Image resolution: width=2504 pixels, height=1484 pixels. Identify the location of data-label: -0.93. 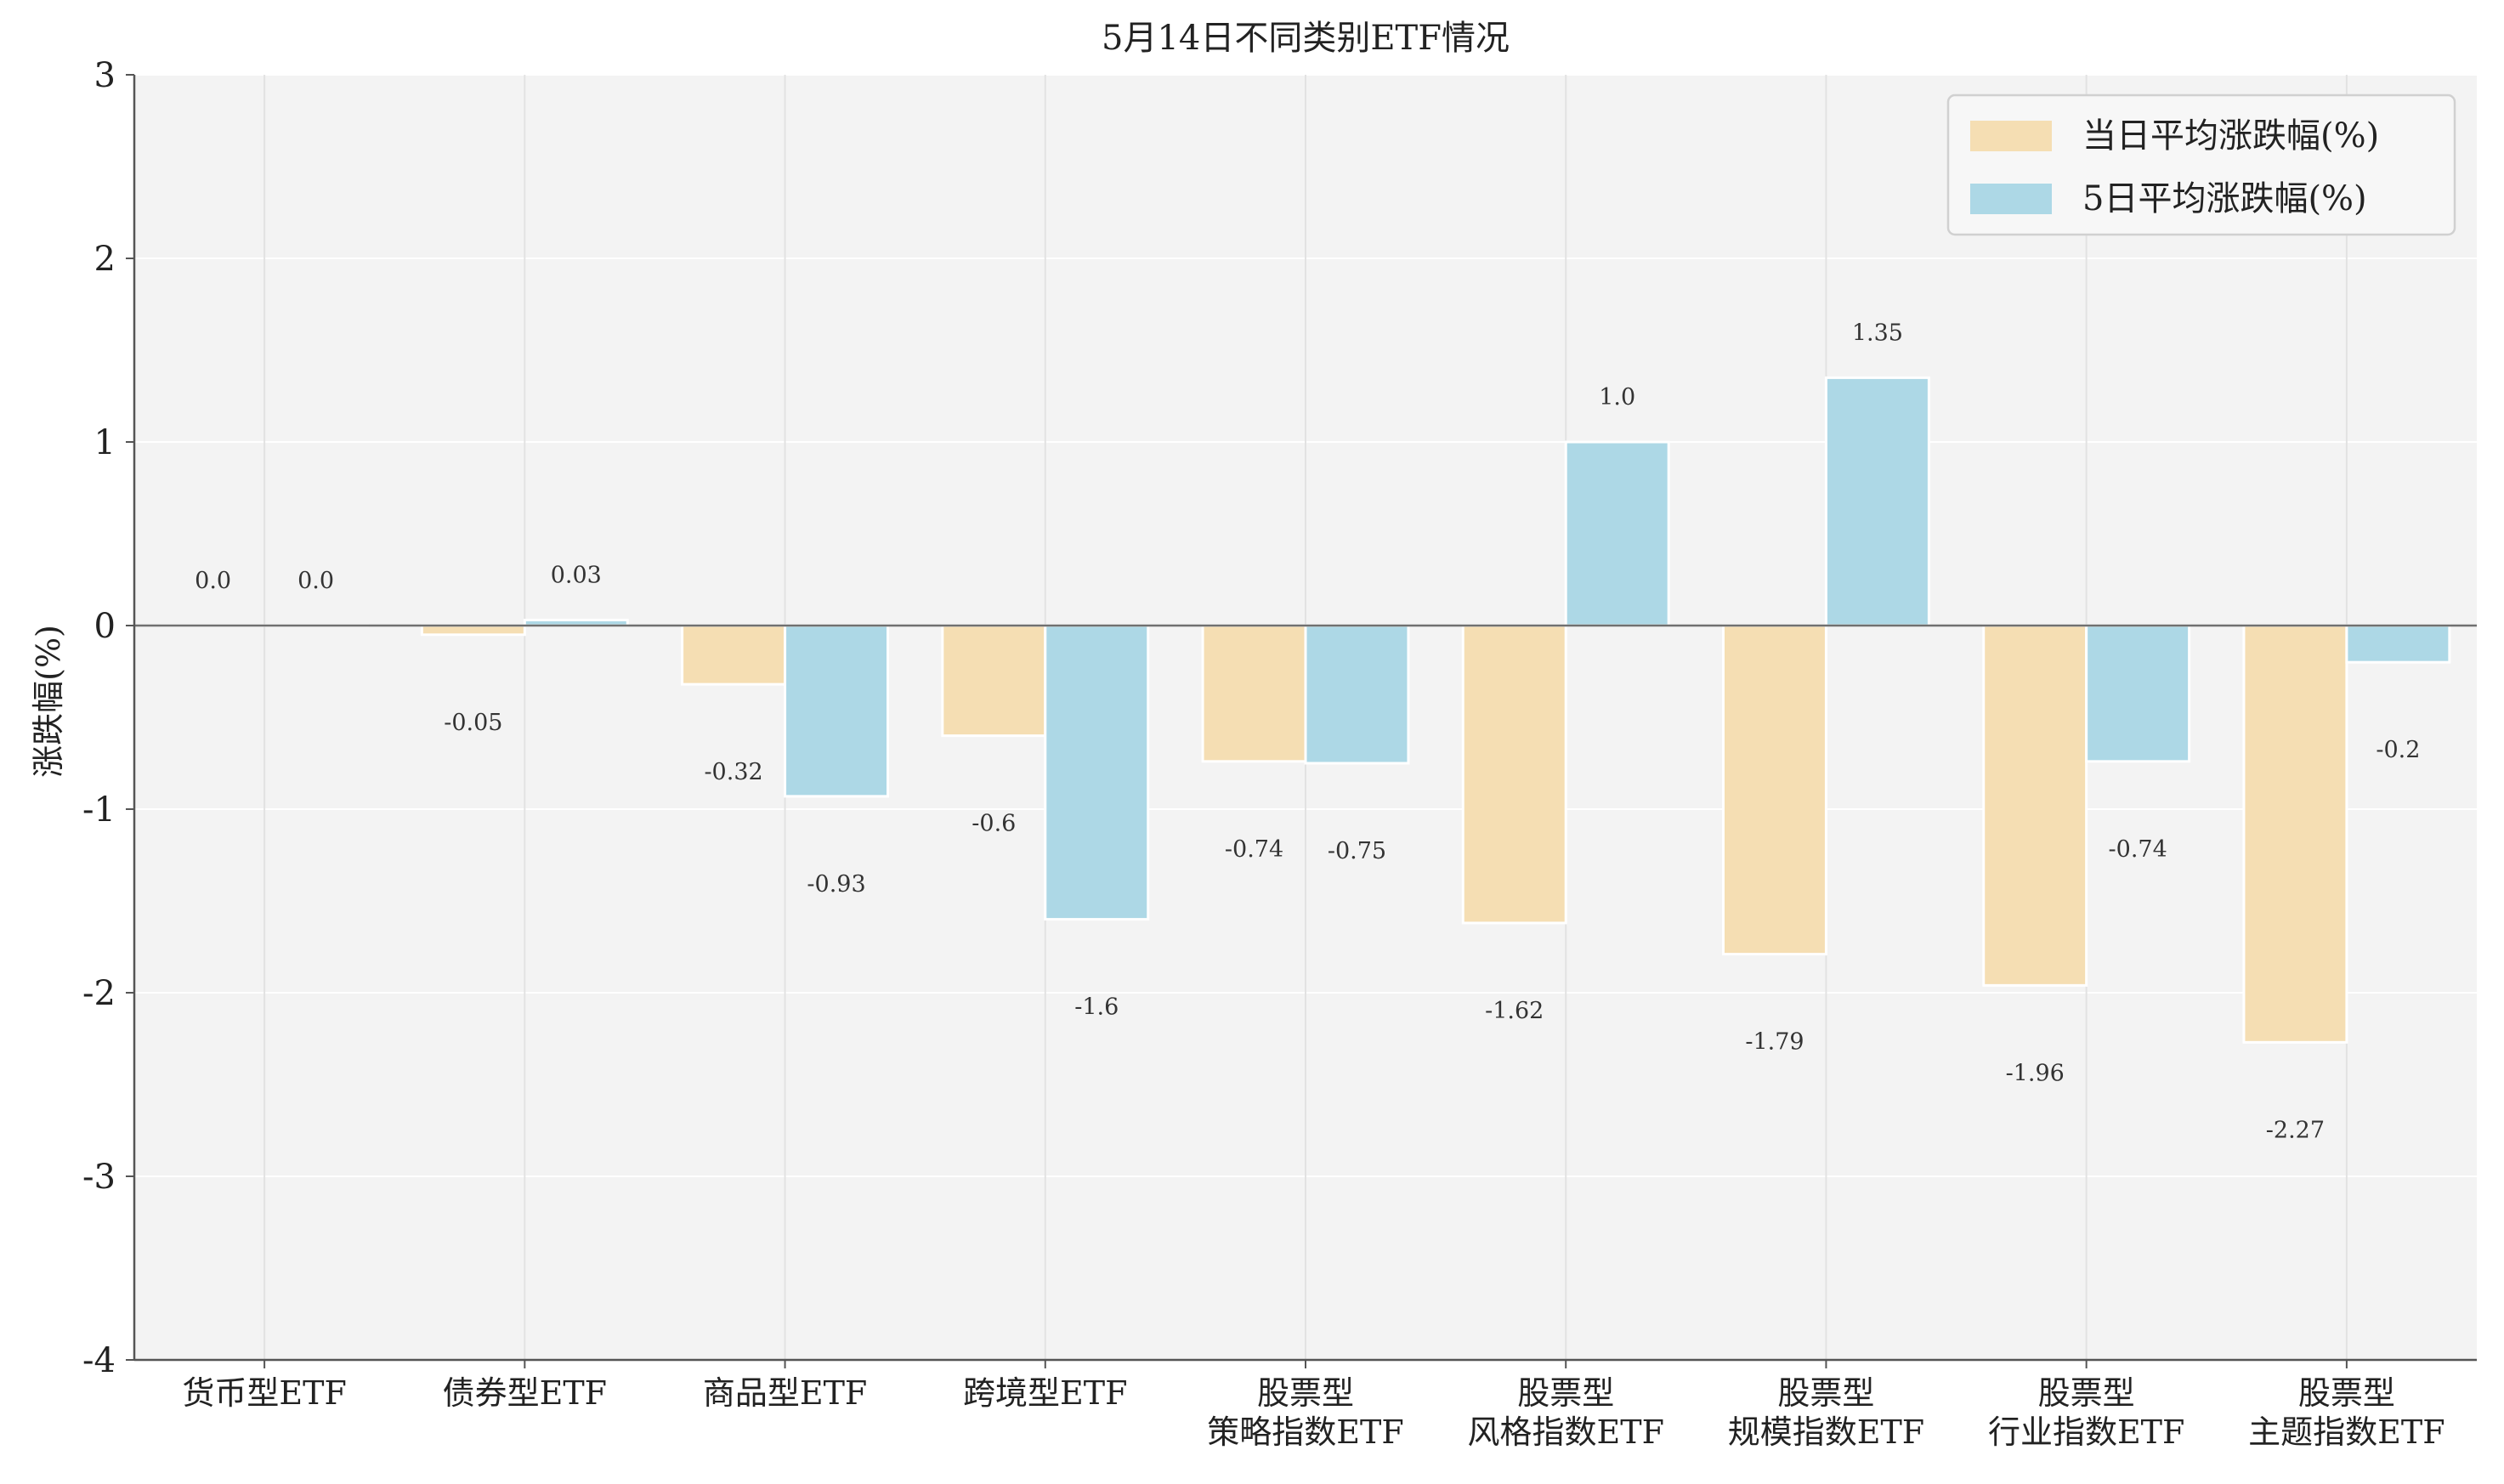
(836, 884).